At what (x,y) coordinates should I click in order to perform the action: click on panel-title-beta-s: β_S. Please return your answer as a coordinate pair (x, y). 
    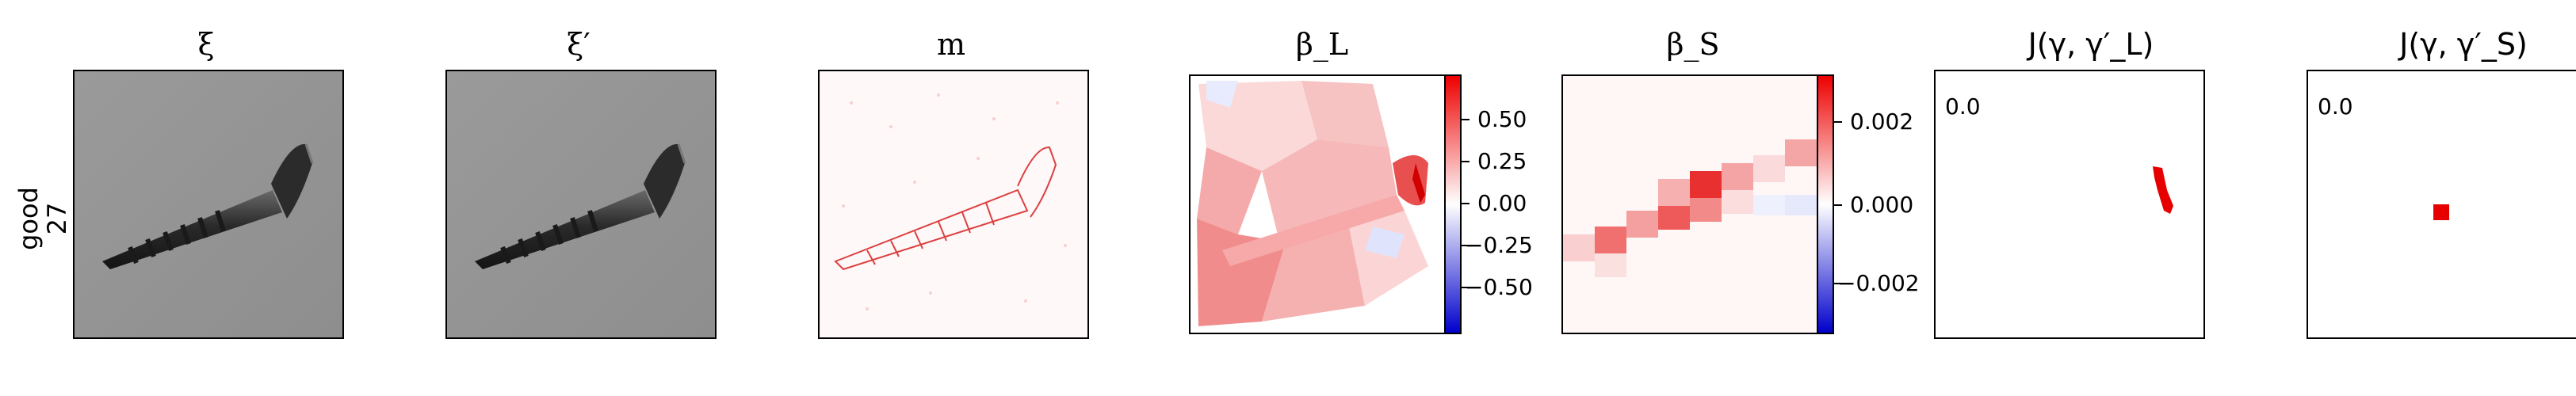
    Looking at the image, I should click on (1693, 44).